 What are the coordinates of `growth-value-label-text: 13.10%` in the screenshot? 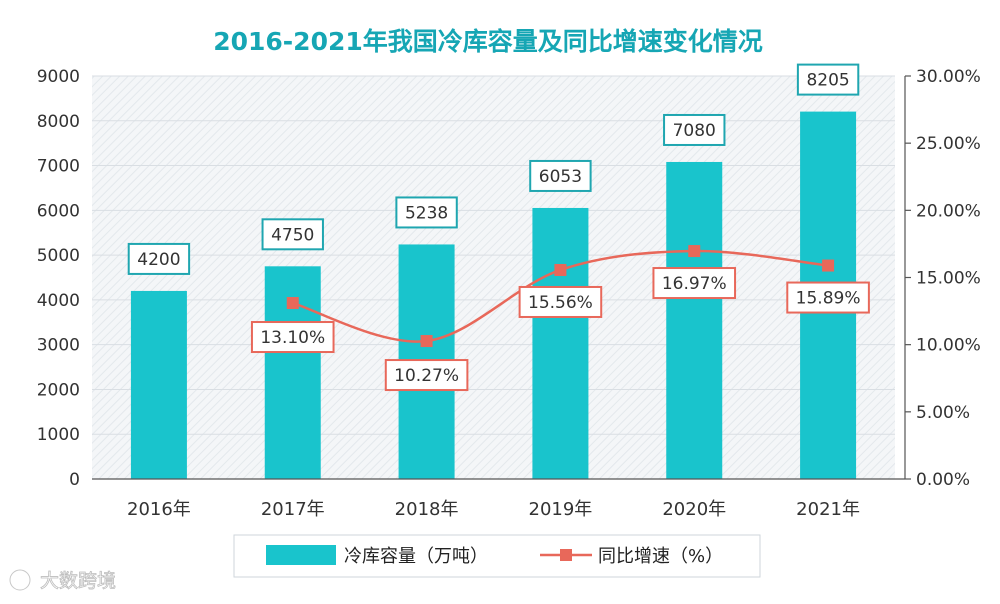 It's located at (292, 338).